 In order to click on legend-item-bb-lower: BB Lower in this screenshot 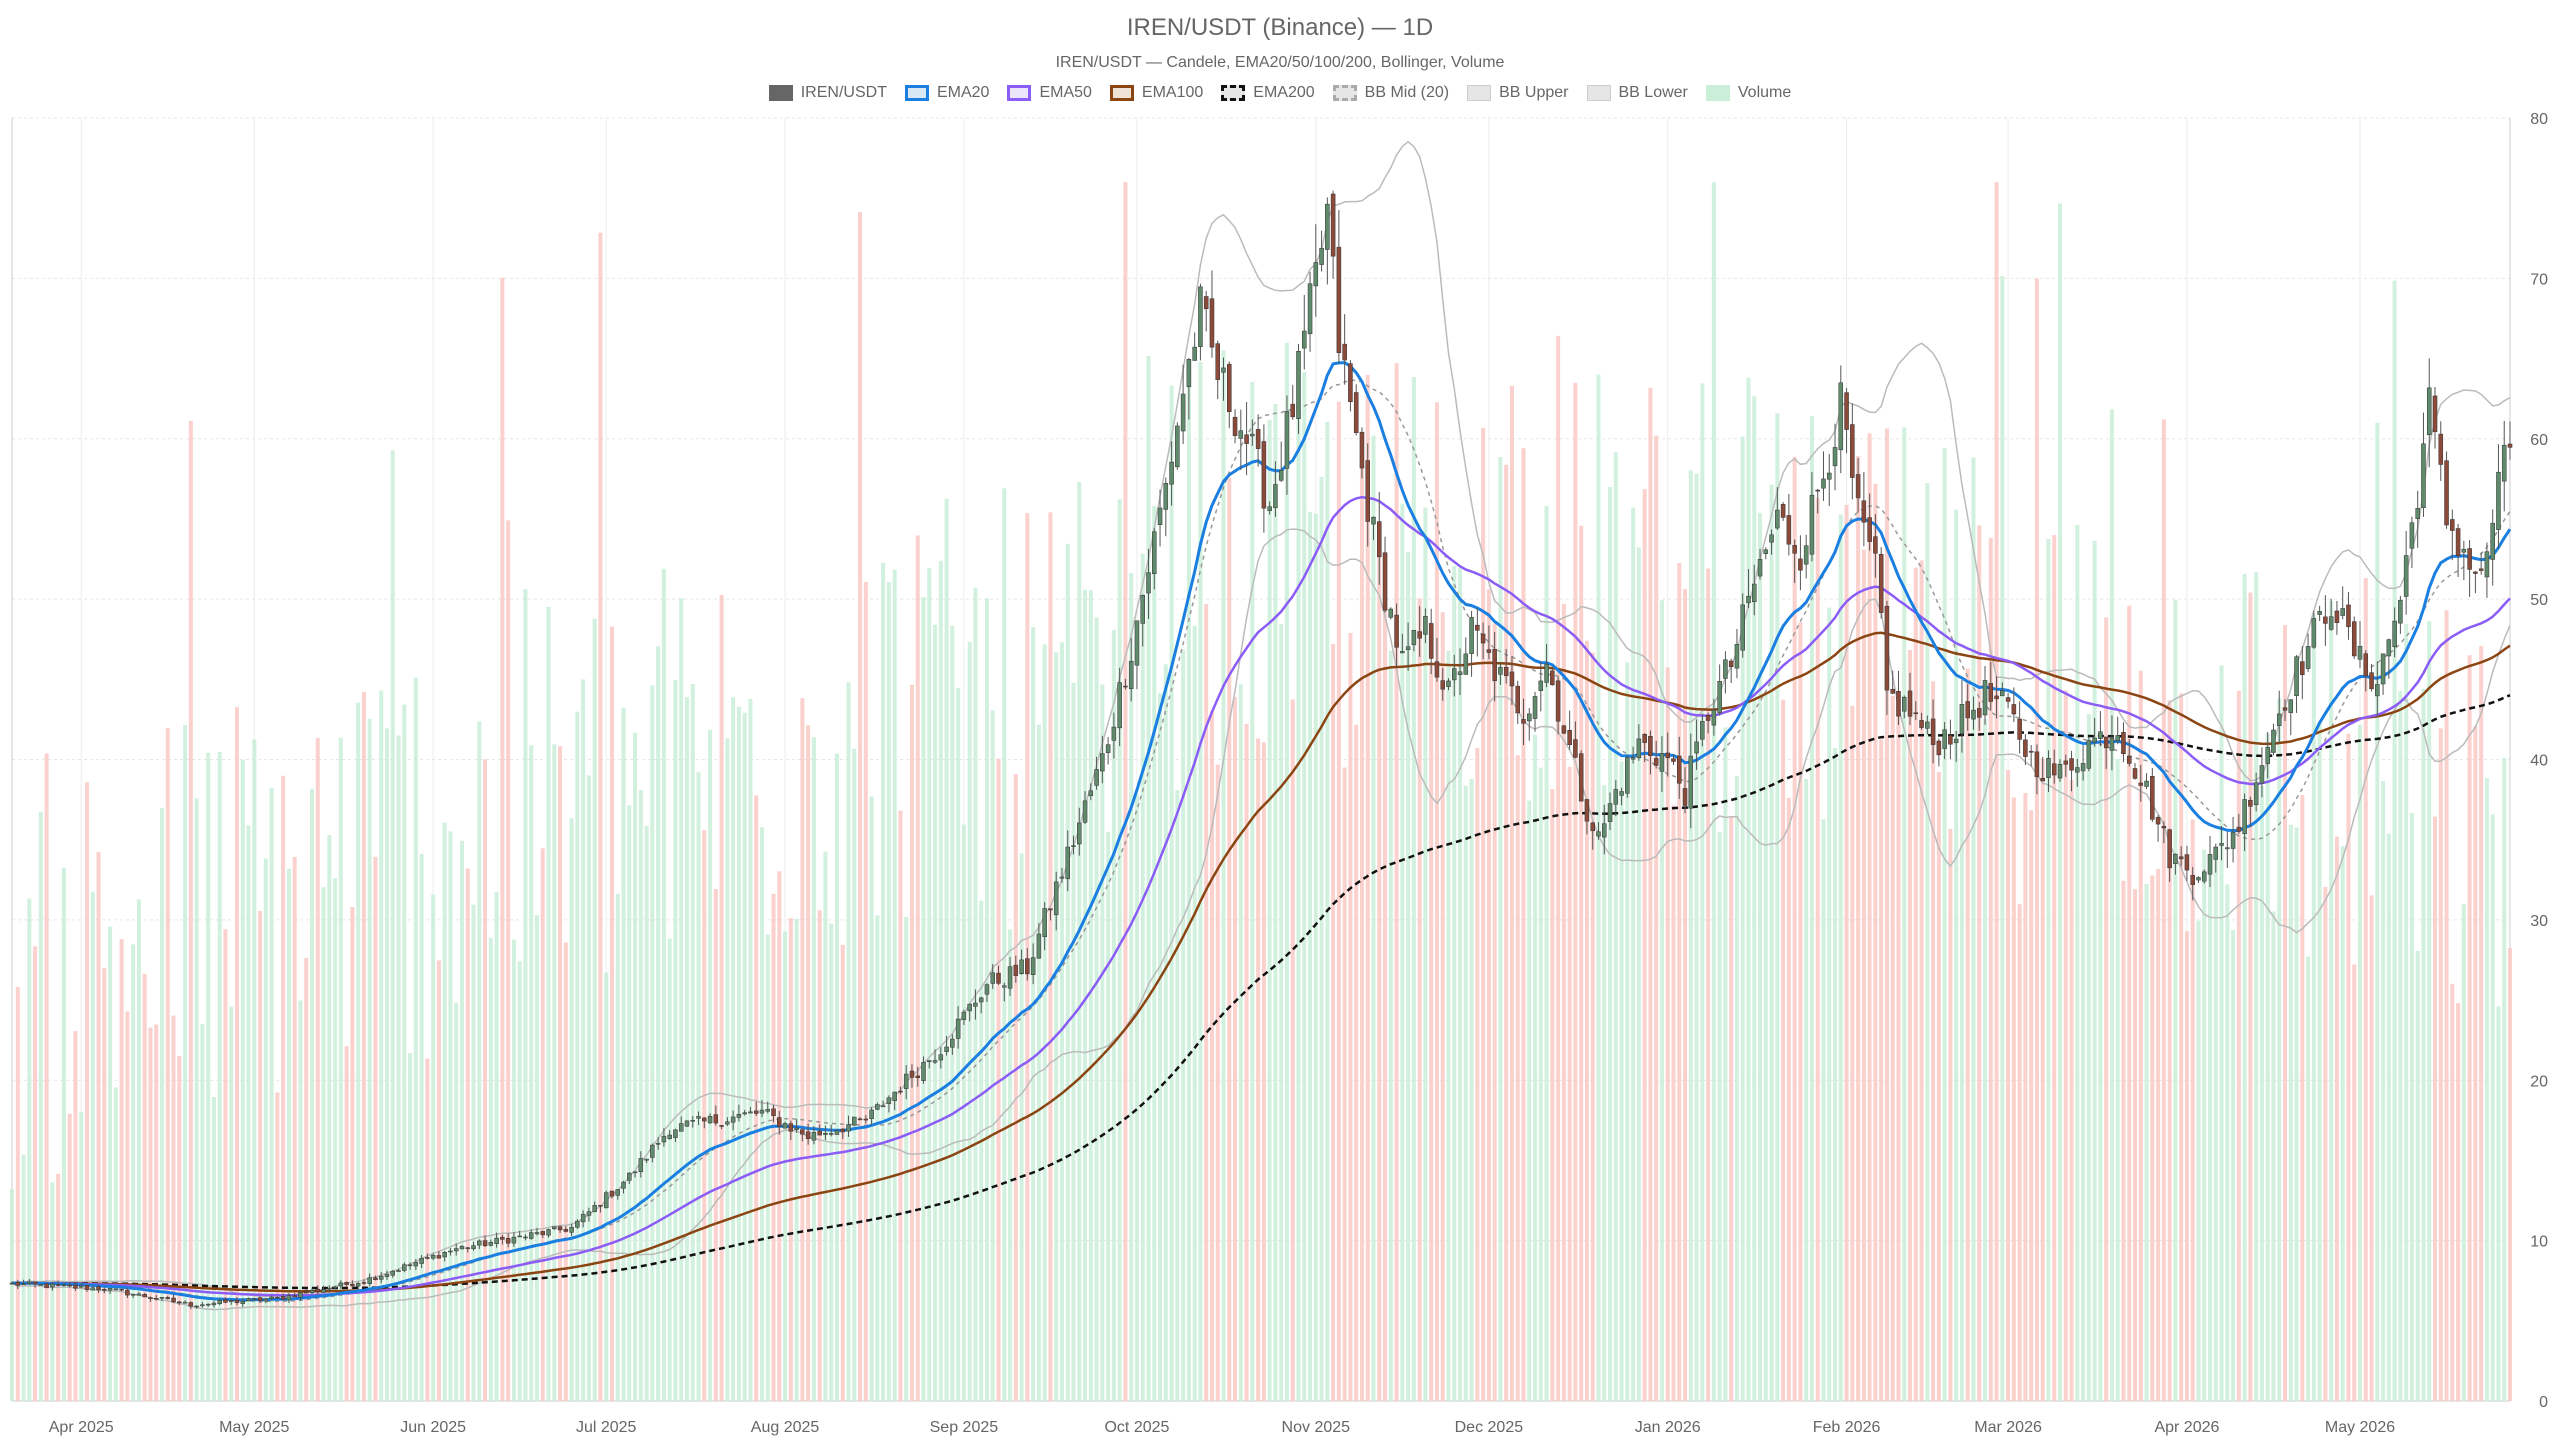, I will do `click(1637, 93)`.